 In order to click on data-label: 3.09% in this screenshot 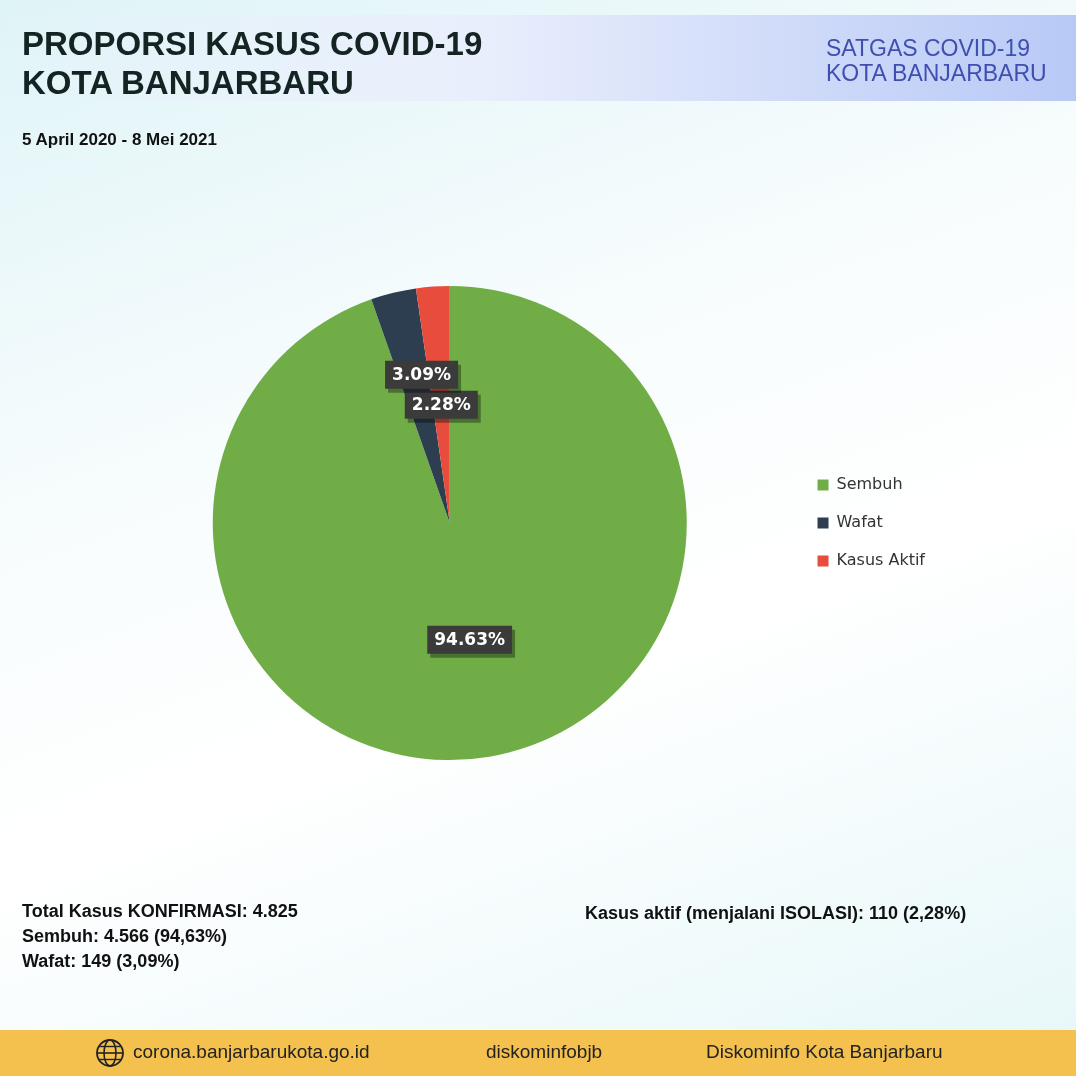, I will do `click(422, 374)`.